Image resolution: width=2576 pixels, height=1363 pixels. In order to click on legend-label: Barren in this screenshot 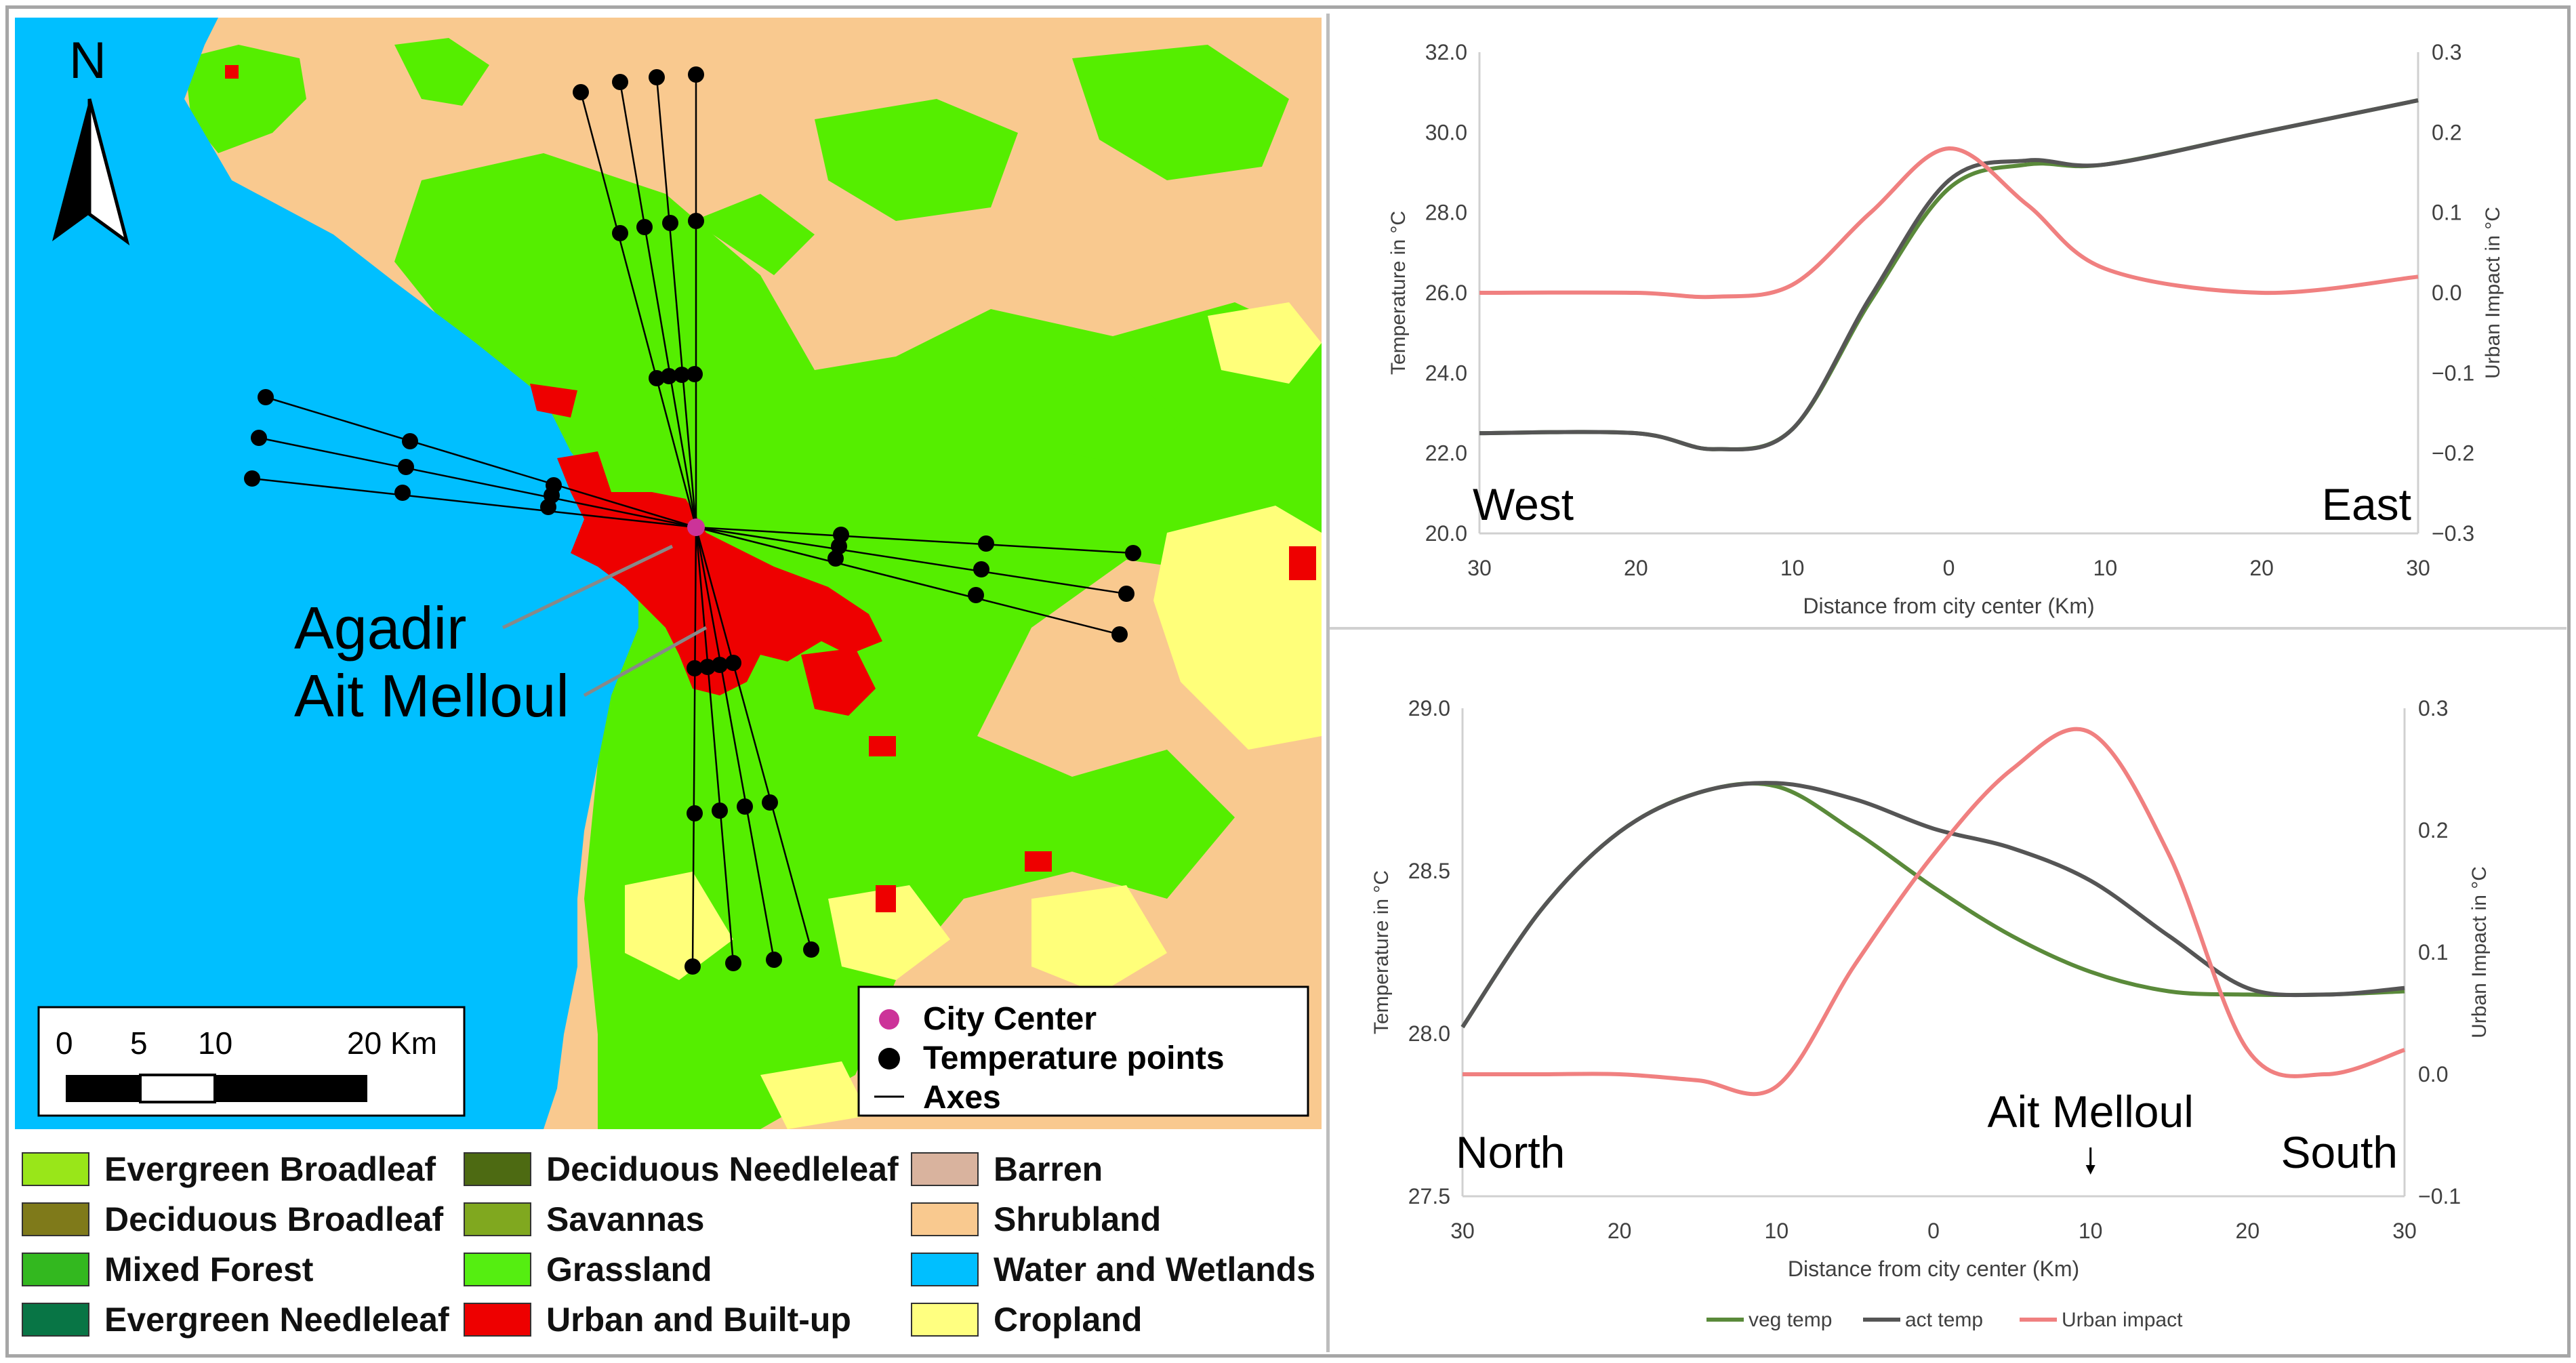, I will do `click(1048, 1169)`.